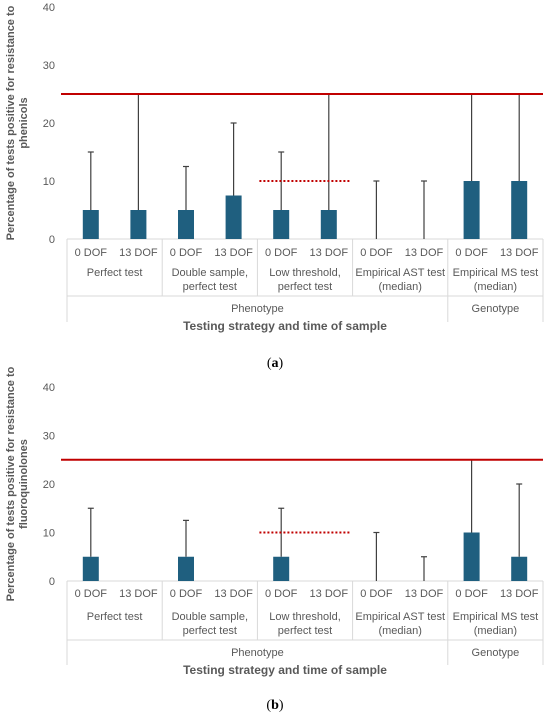 This screenshot has height=719, width=550. Describe the element at coordinates (24, 122) in the screenshot. I see `y-axis-label-line: phenicols` at that location.